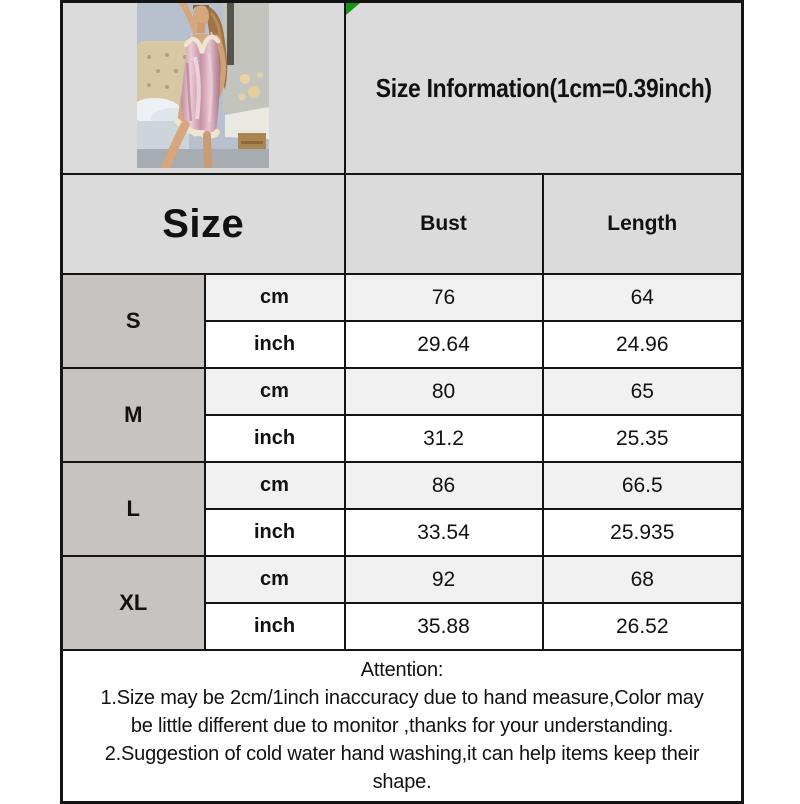 The height and width of the screenshot is (804, 800). I want to click on green-corner-flag-icon, so click(353, 9).